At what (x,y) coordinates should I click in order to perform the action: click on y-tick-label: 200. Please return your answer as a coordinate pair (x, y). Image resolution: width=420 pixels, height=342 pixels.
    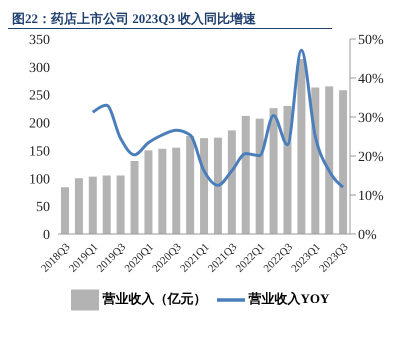
    Looking at the image, I should click on (39, 124).